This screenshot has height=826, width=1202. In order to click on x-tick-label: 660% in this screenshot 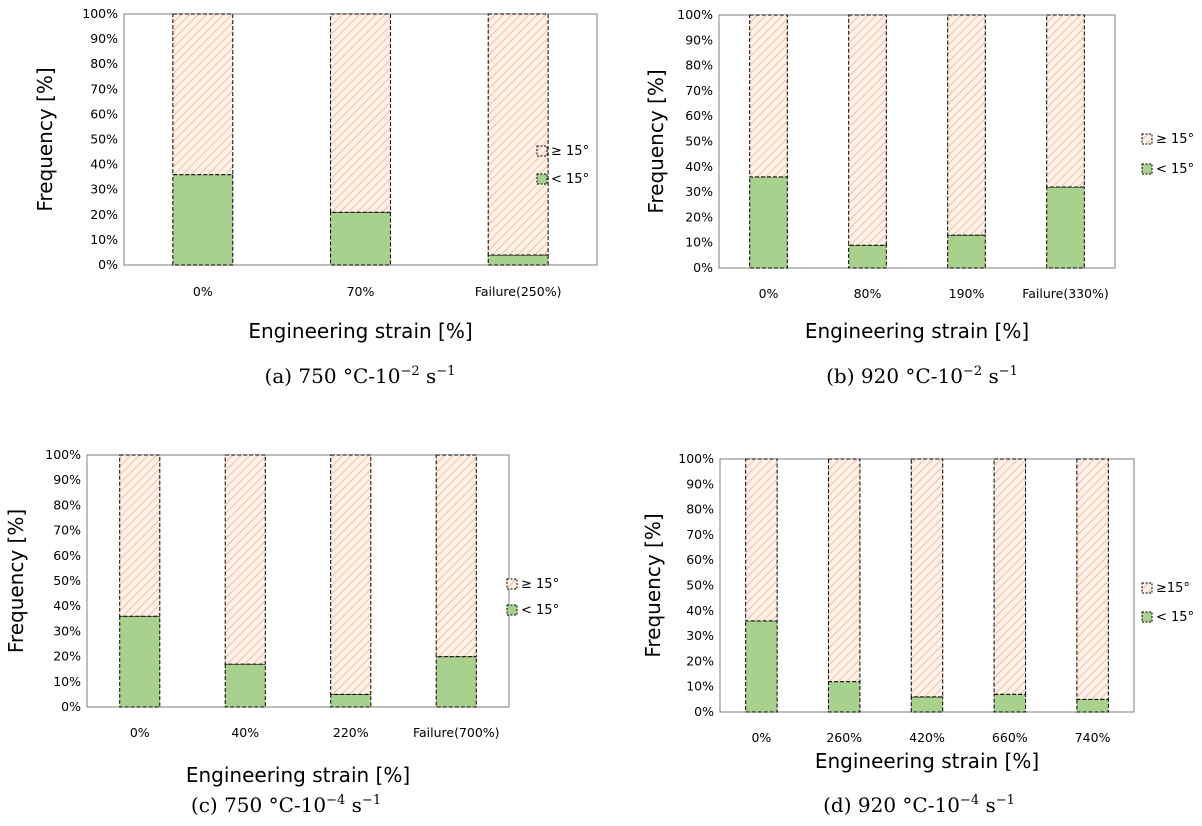, I will do `click(1010, 737)`.